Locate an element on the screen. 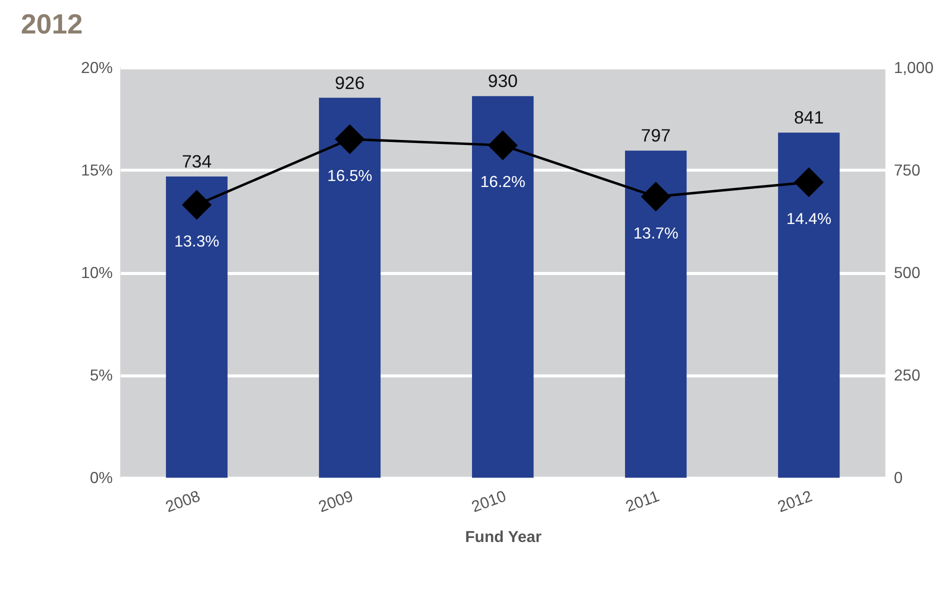  y-tick-label: 0% is located at coordinates (101, 479).